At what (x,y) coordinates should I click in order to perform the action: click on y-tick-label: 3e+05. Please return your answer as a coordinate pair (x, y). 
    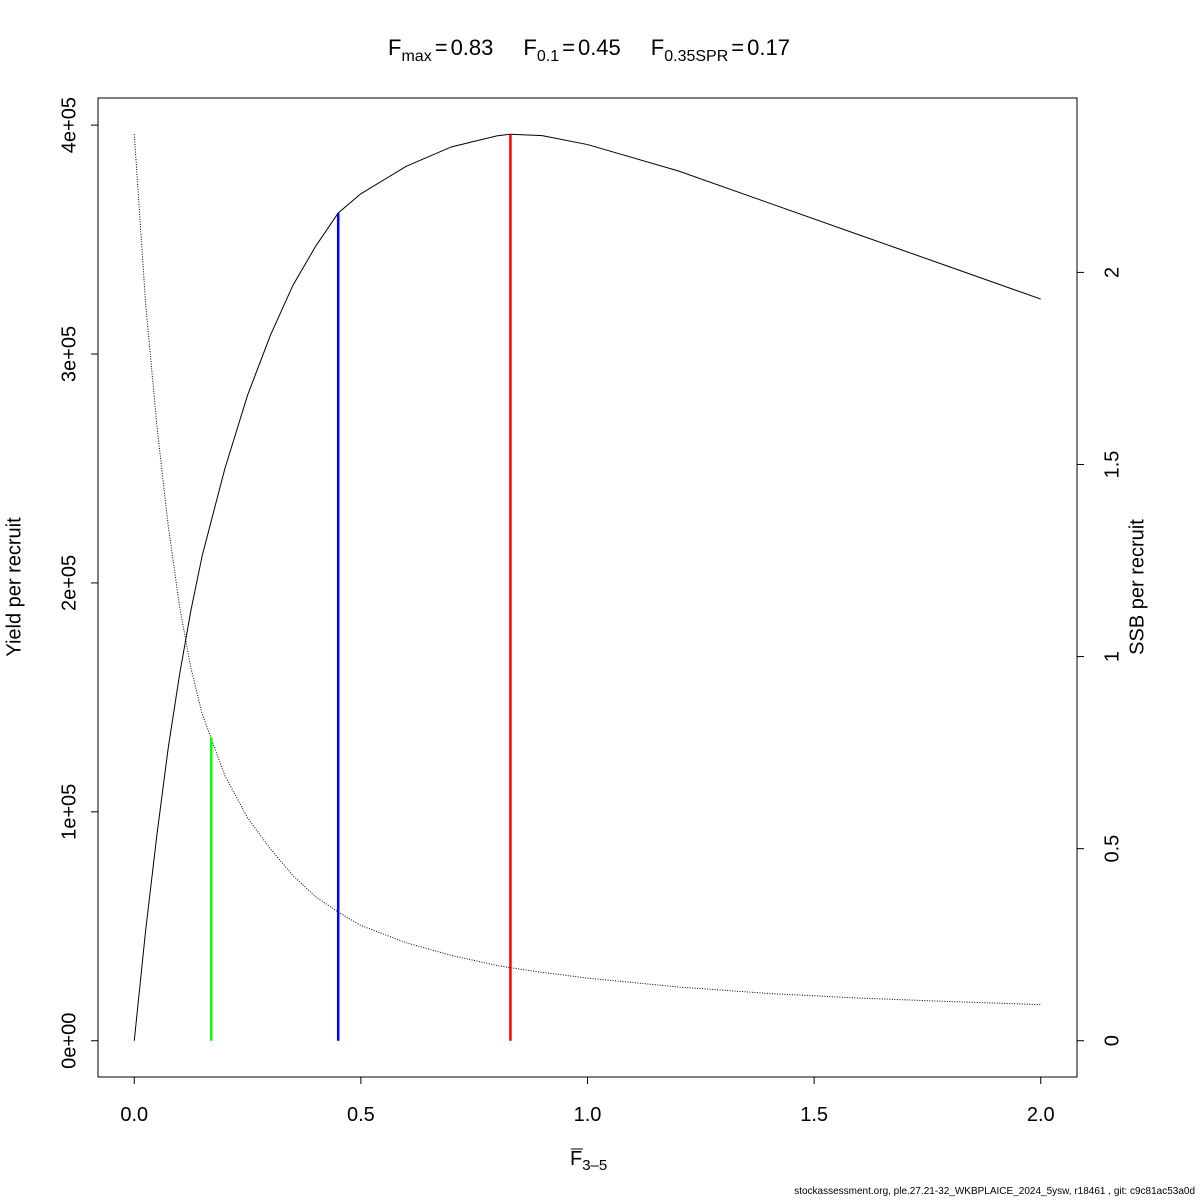
    Looking at the image, I should click on (69, 354).